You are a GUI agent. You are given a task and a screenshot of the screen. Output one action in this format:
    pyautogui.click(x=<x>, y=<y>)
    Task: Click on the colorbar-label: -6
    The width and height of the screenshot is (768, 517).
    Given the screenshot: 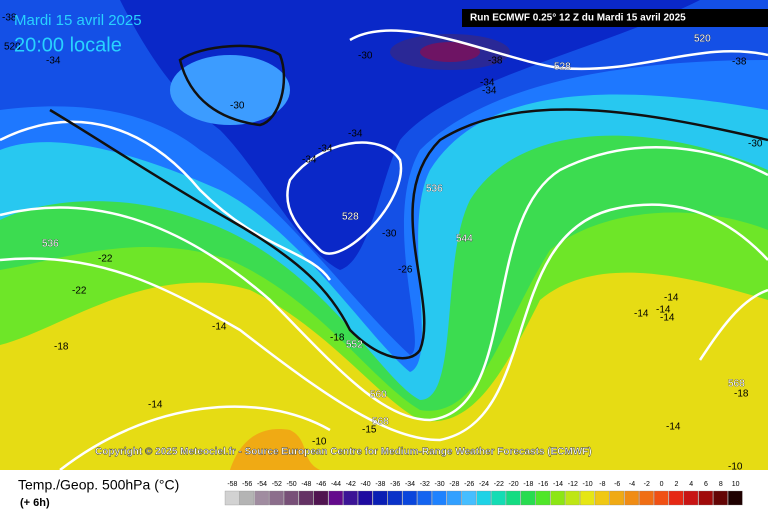 What is the action you would take?
    pyautogui.click(x=617, y=484)
    